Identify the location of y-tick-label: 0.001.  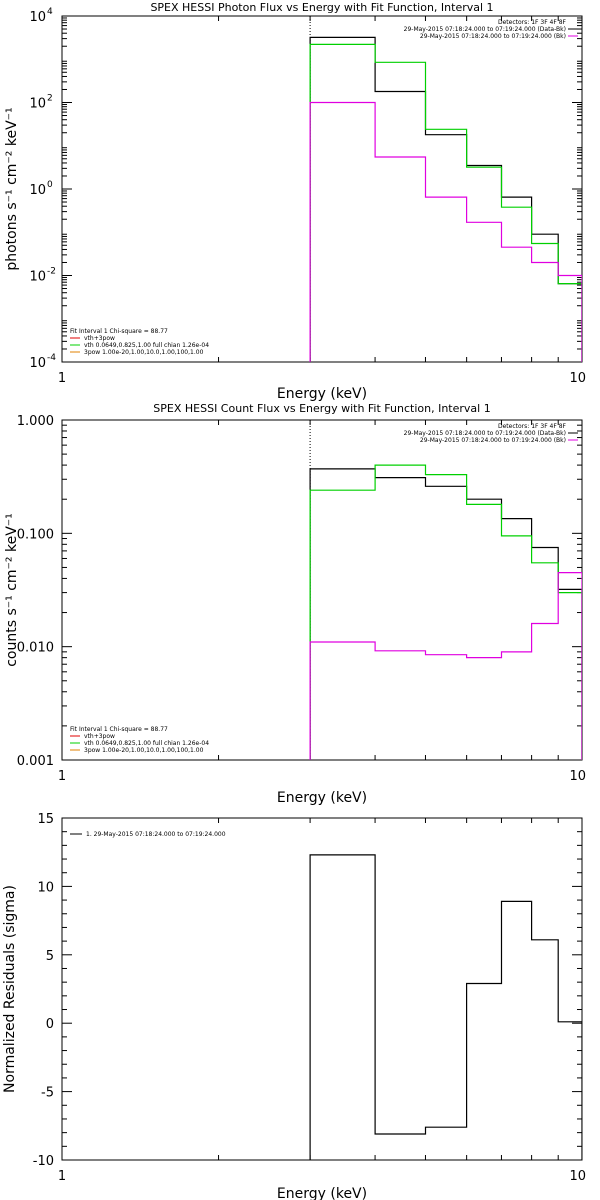
(35, 761).